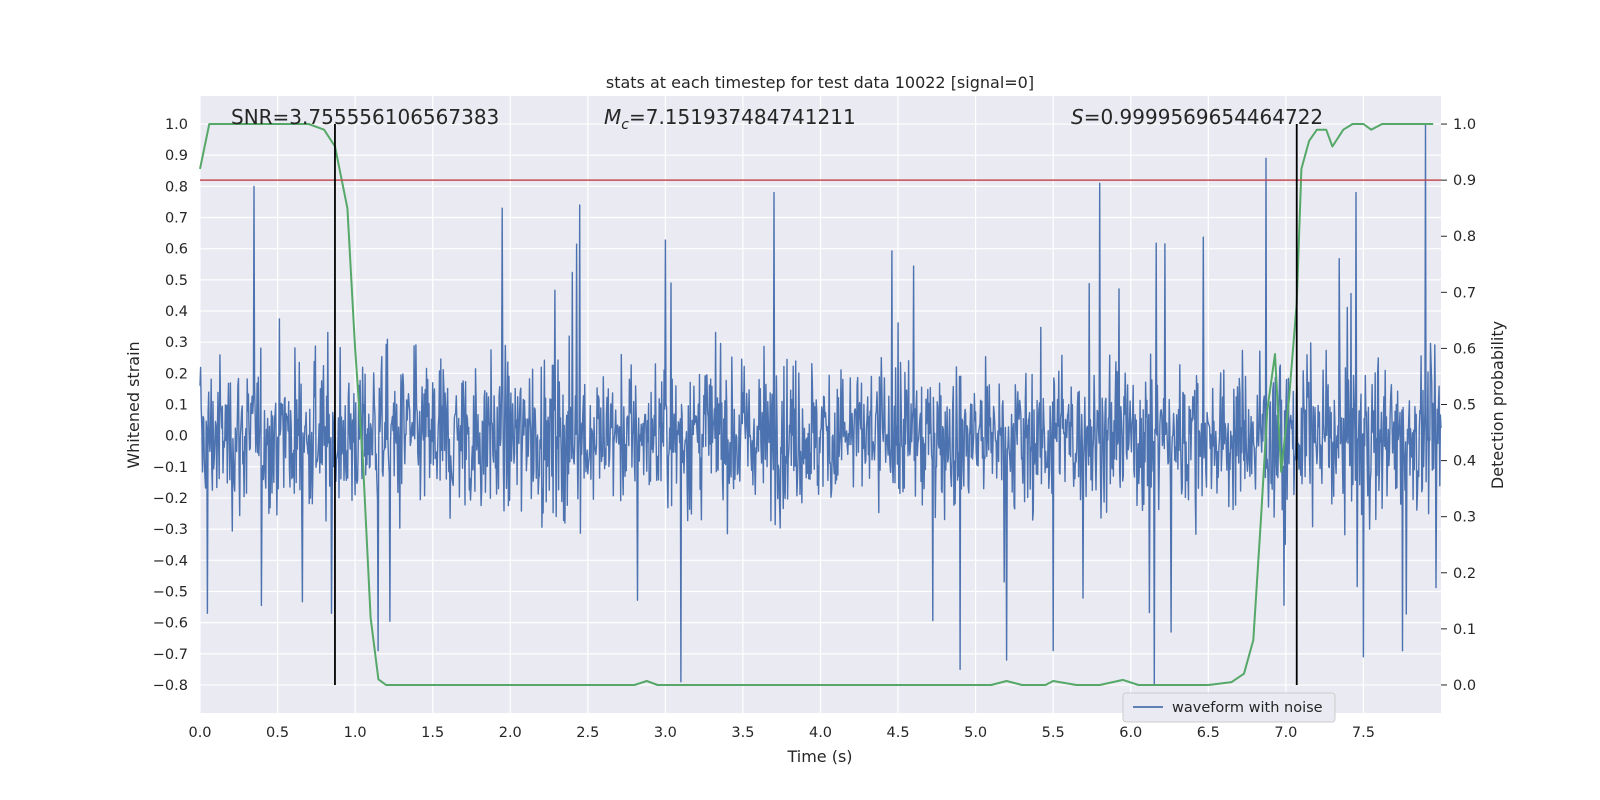  What do you see at coordinates (1285, 733) in the screenshot?
I see `x-tick-label: 7.0` at bounding box center [1285, 733].